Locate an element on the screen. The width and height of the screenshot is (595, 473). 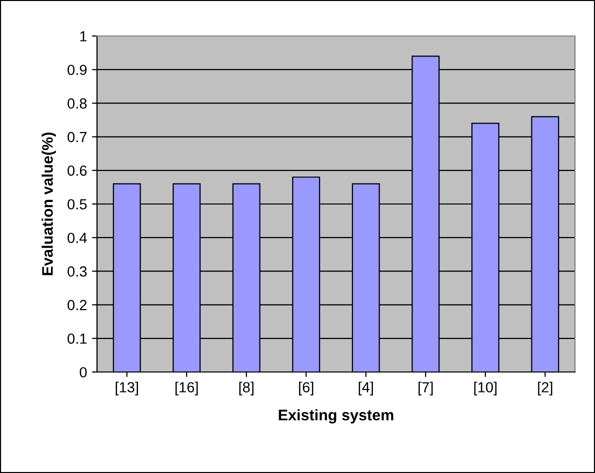
x-tick-label: [8] is located at coordinates (246, 389).